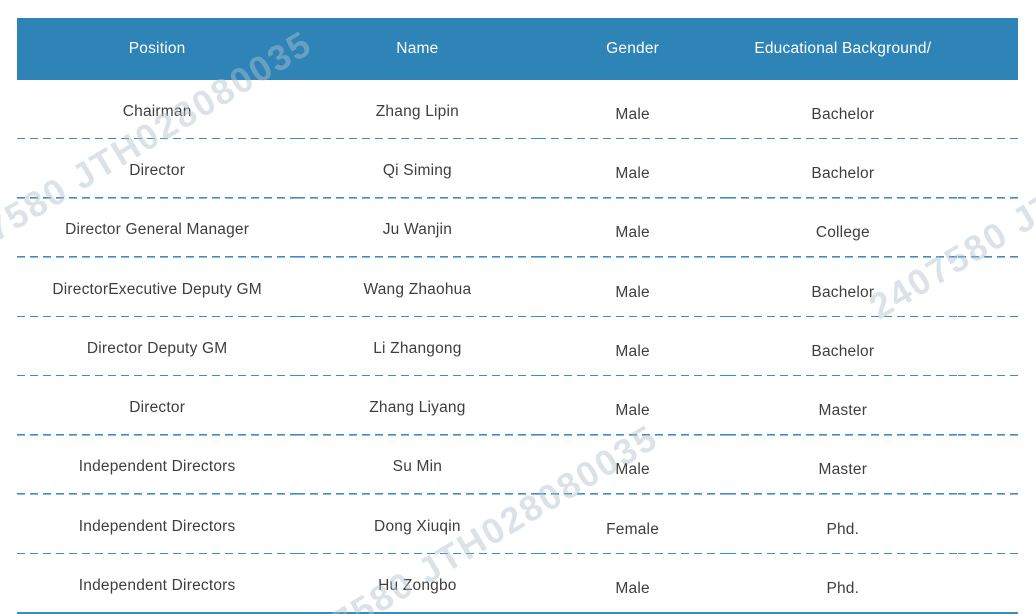 The width and height of the screenshot is (1036, 614). I want to click on cell-name: Zhang Lipin, so click(417, 110).